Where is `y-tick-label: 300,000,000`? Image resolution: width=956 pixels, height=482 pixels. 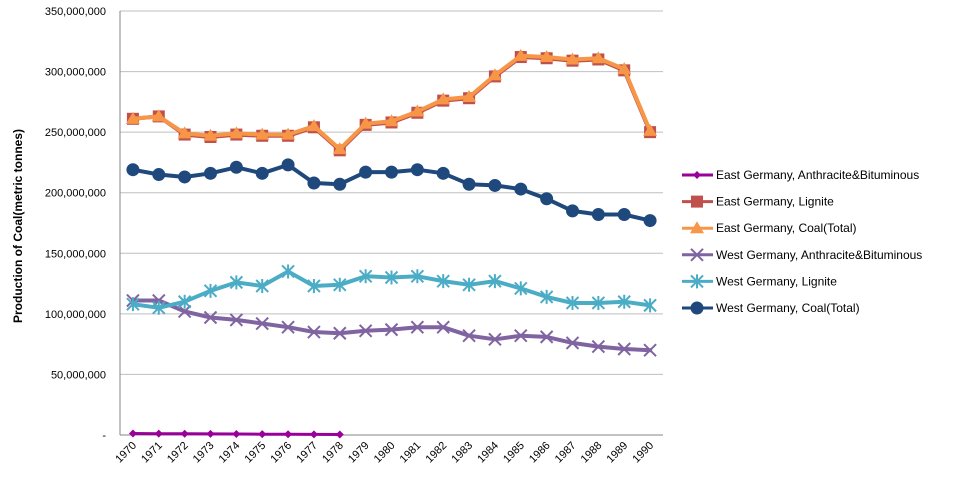 y-tick-label: 300,000,000 is located at coordinates (75, 73).